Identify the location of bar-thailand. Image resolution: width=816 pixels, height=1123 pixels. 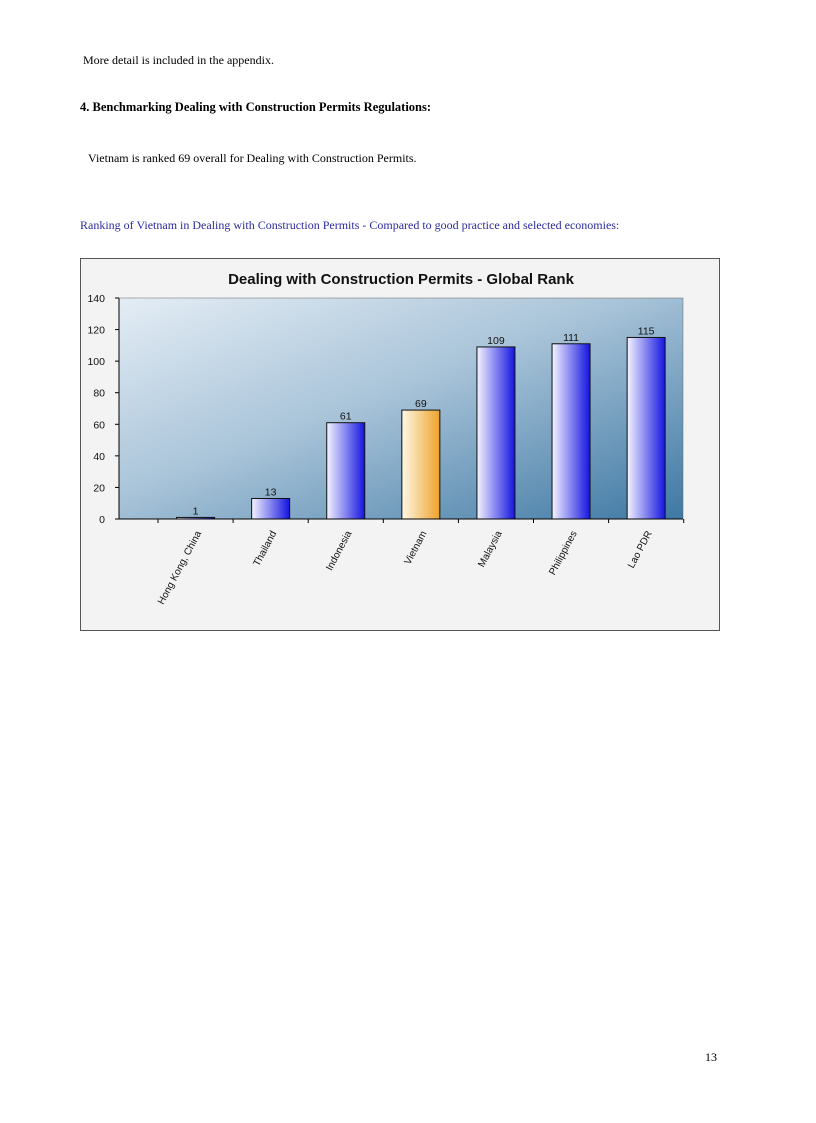
(271, 508).